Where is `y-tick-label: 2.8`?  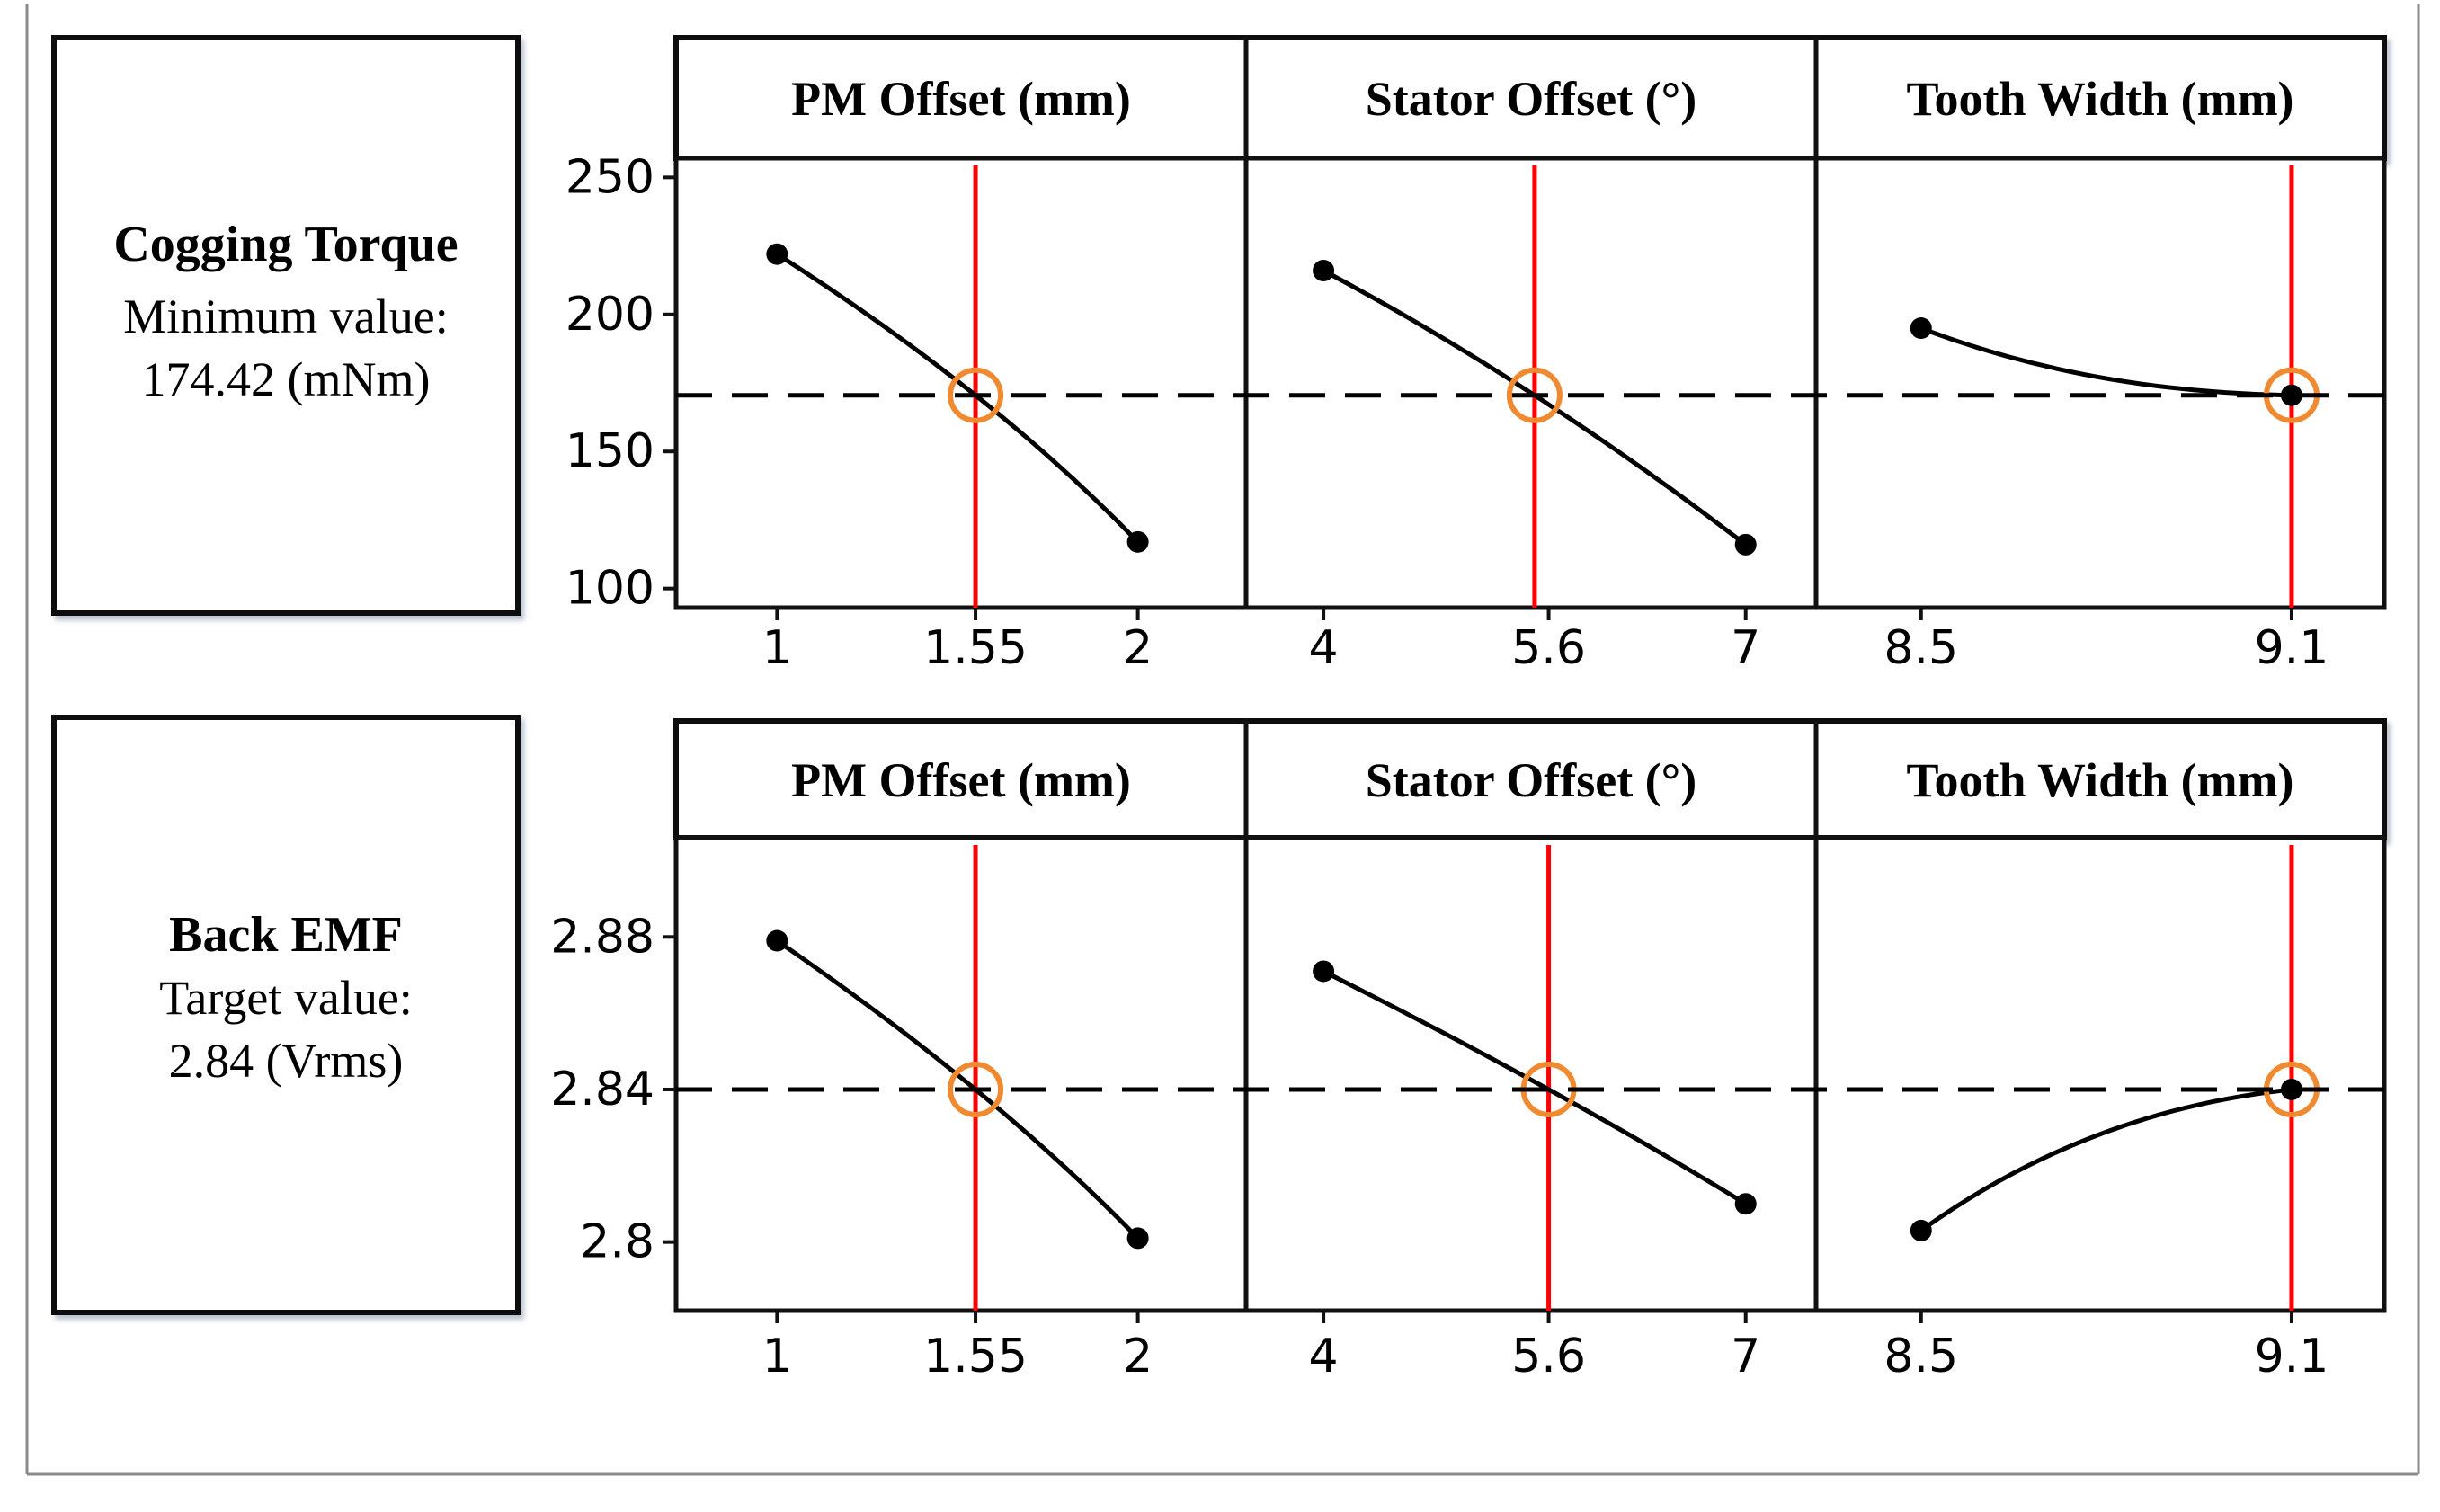 y-tick-label: 2.8 is located at coordinates (617, 1242).